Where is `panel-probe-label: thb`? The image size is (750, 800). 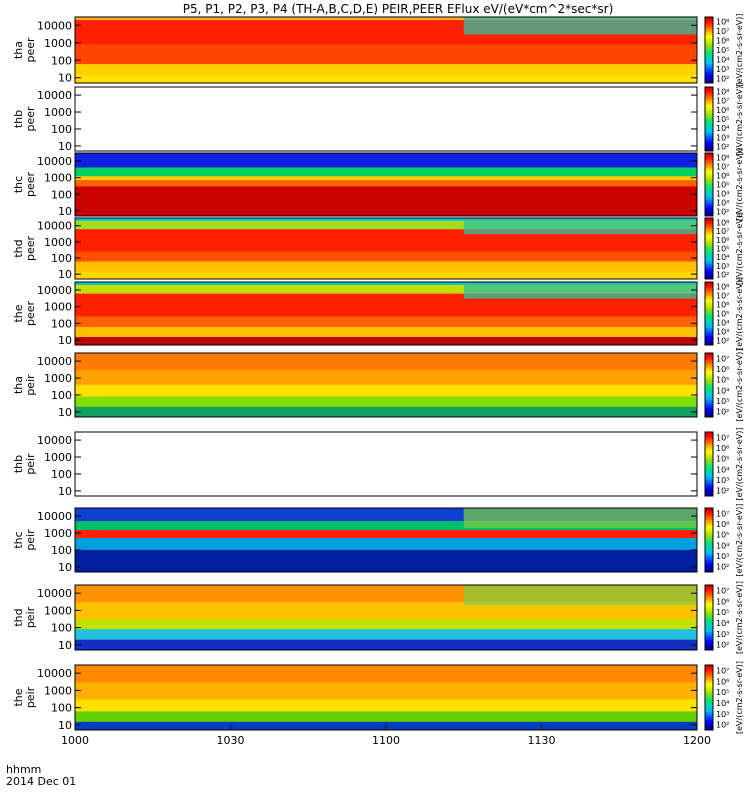 panel-probe-label: thb is located at coordinates (18, 464).